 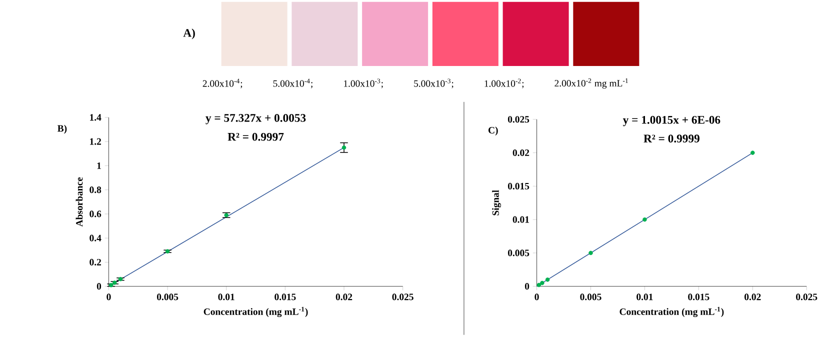 What do you see at coordinates (222, 83) in the screenshot?
I see `text: 2.00x10$^{-4}$;` at bounding box center [222, 83].